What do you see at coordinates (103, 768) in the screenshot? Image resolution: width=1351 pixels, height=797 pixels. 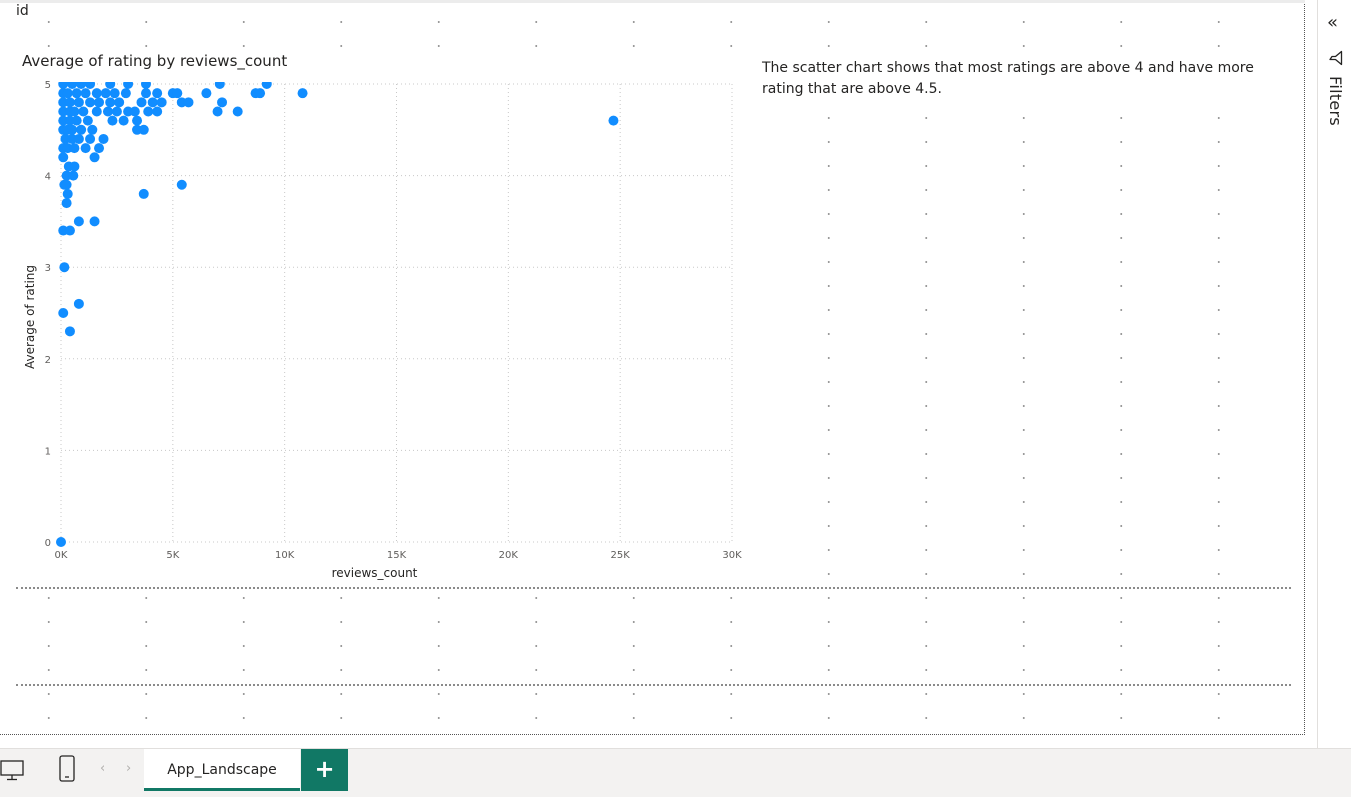 I see `previous-page-icon: ‹` at bounding box center [103, 768].